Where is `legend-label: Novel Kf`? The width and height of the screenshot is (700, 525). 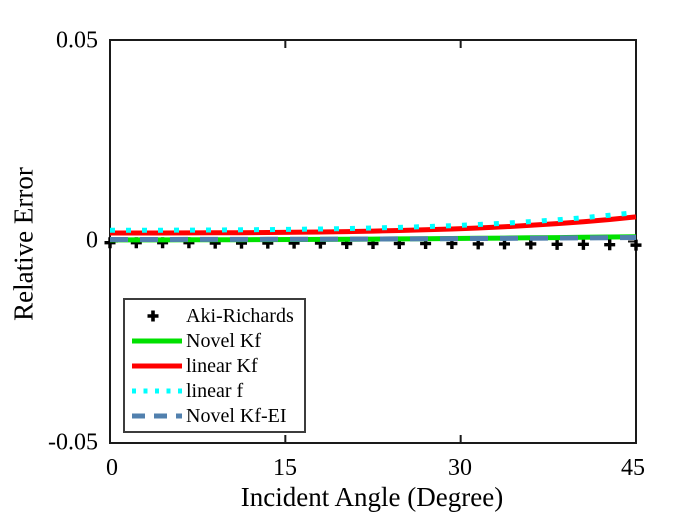 legend-label: Novel Kf is located at coordinates (223, 340).